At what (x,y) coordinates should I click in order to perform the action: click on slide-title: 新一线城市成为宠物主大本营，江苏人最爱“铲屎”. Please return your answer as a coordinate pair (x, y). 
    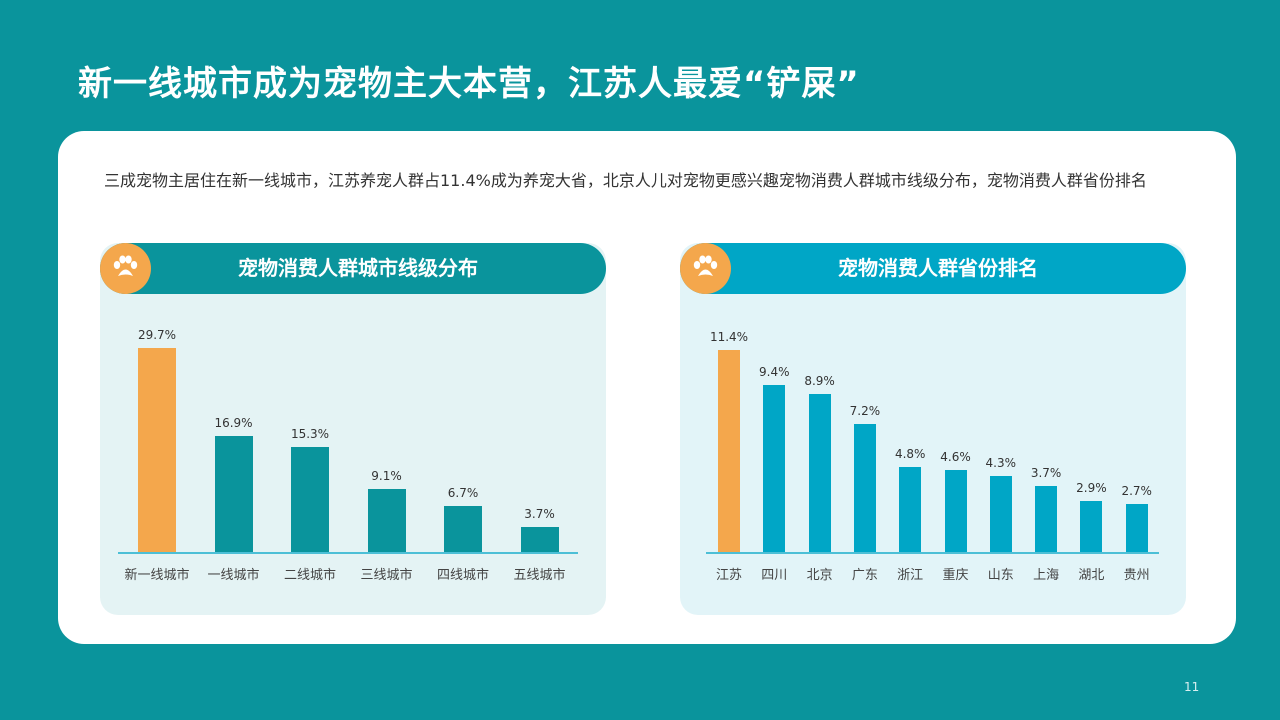
    Looking at the image, I should click on (469, 84).